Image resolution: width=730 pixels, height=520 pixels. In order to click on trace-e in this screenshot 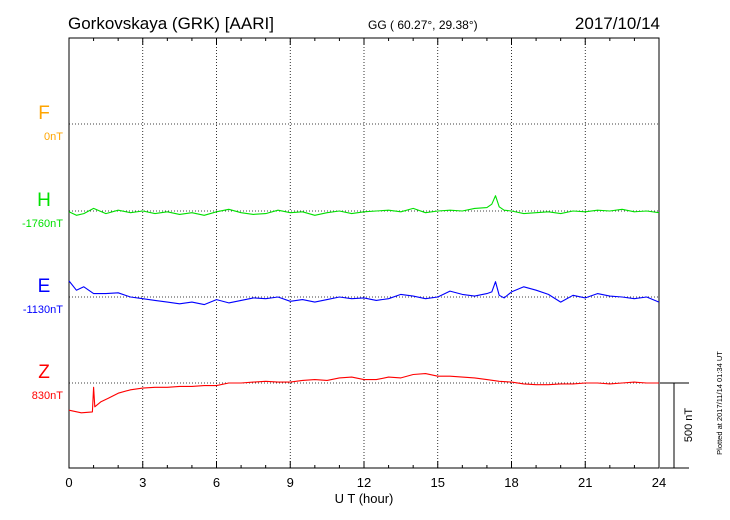, I will do `click(364, 293)`.